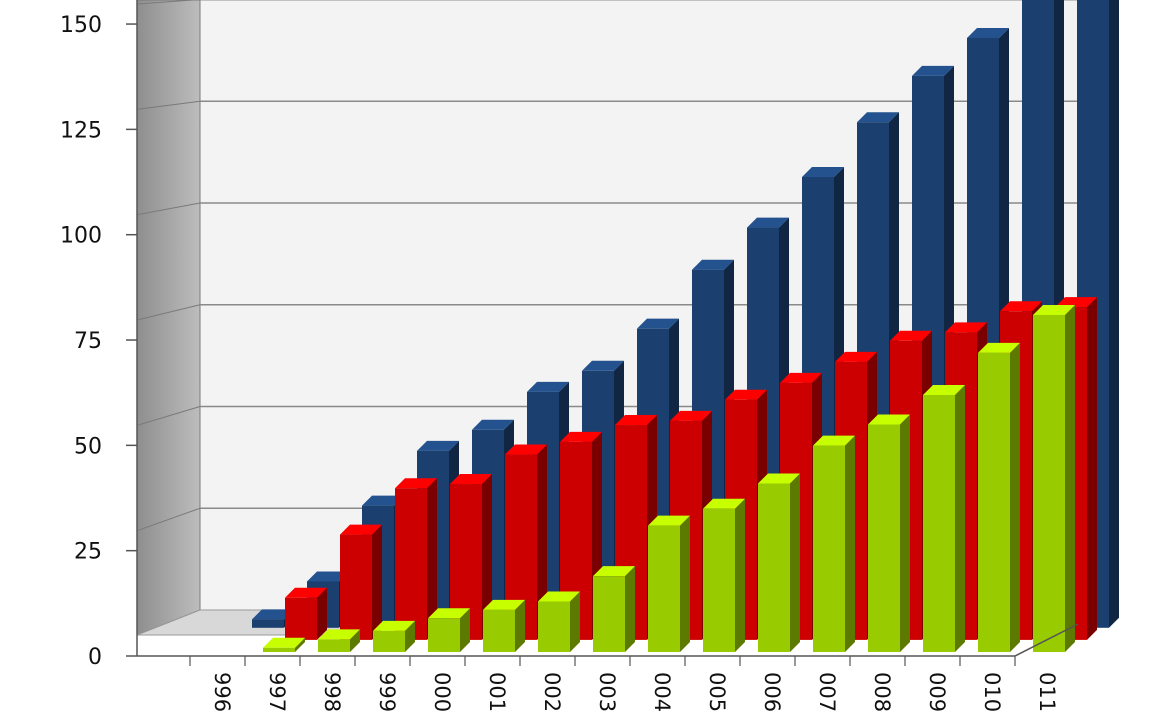 This screenshot has width=1152, height=720. Describe the element at coordinates (442, 692) in the screenshot. I see `x-tick-label: 000` at that location.